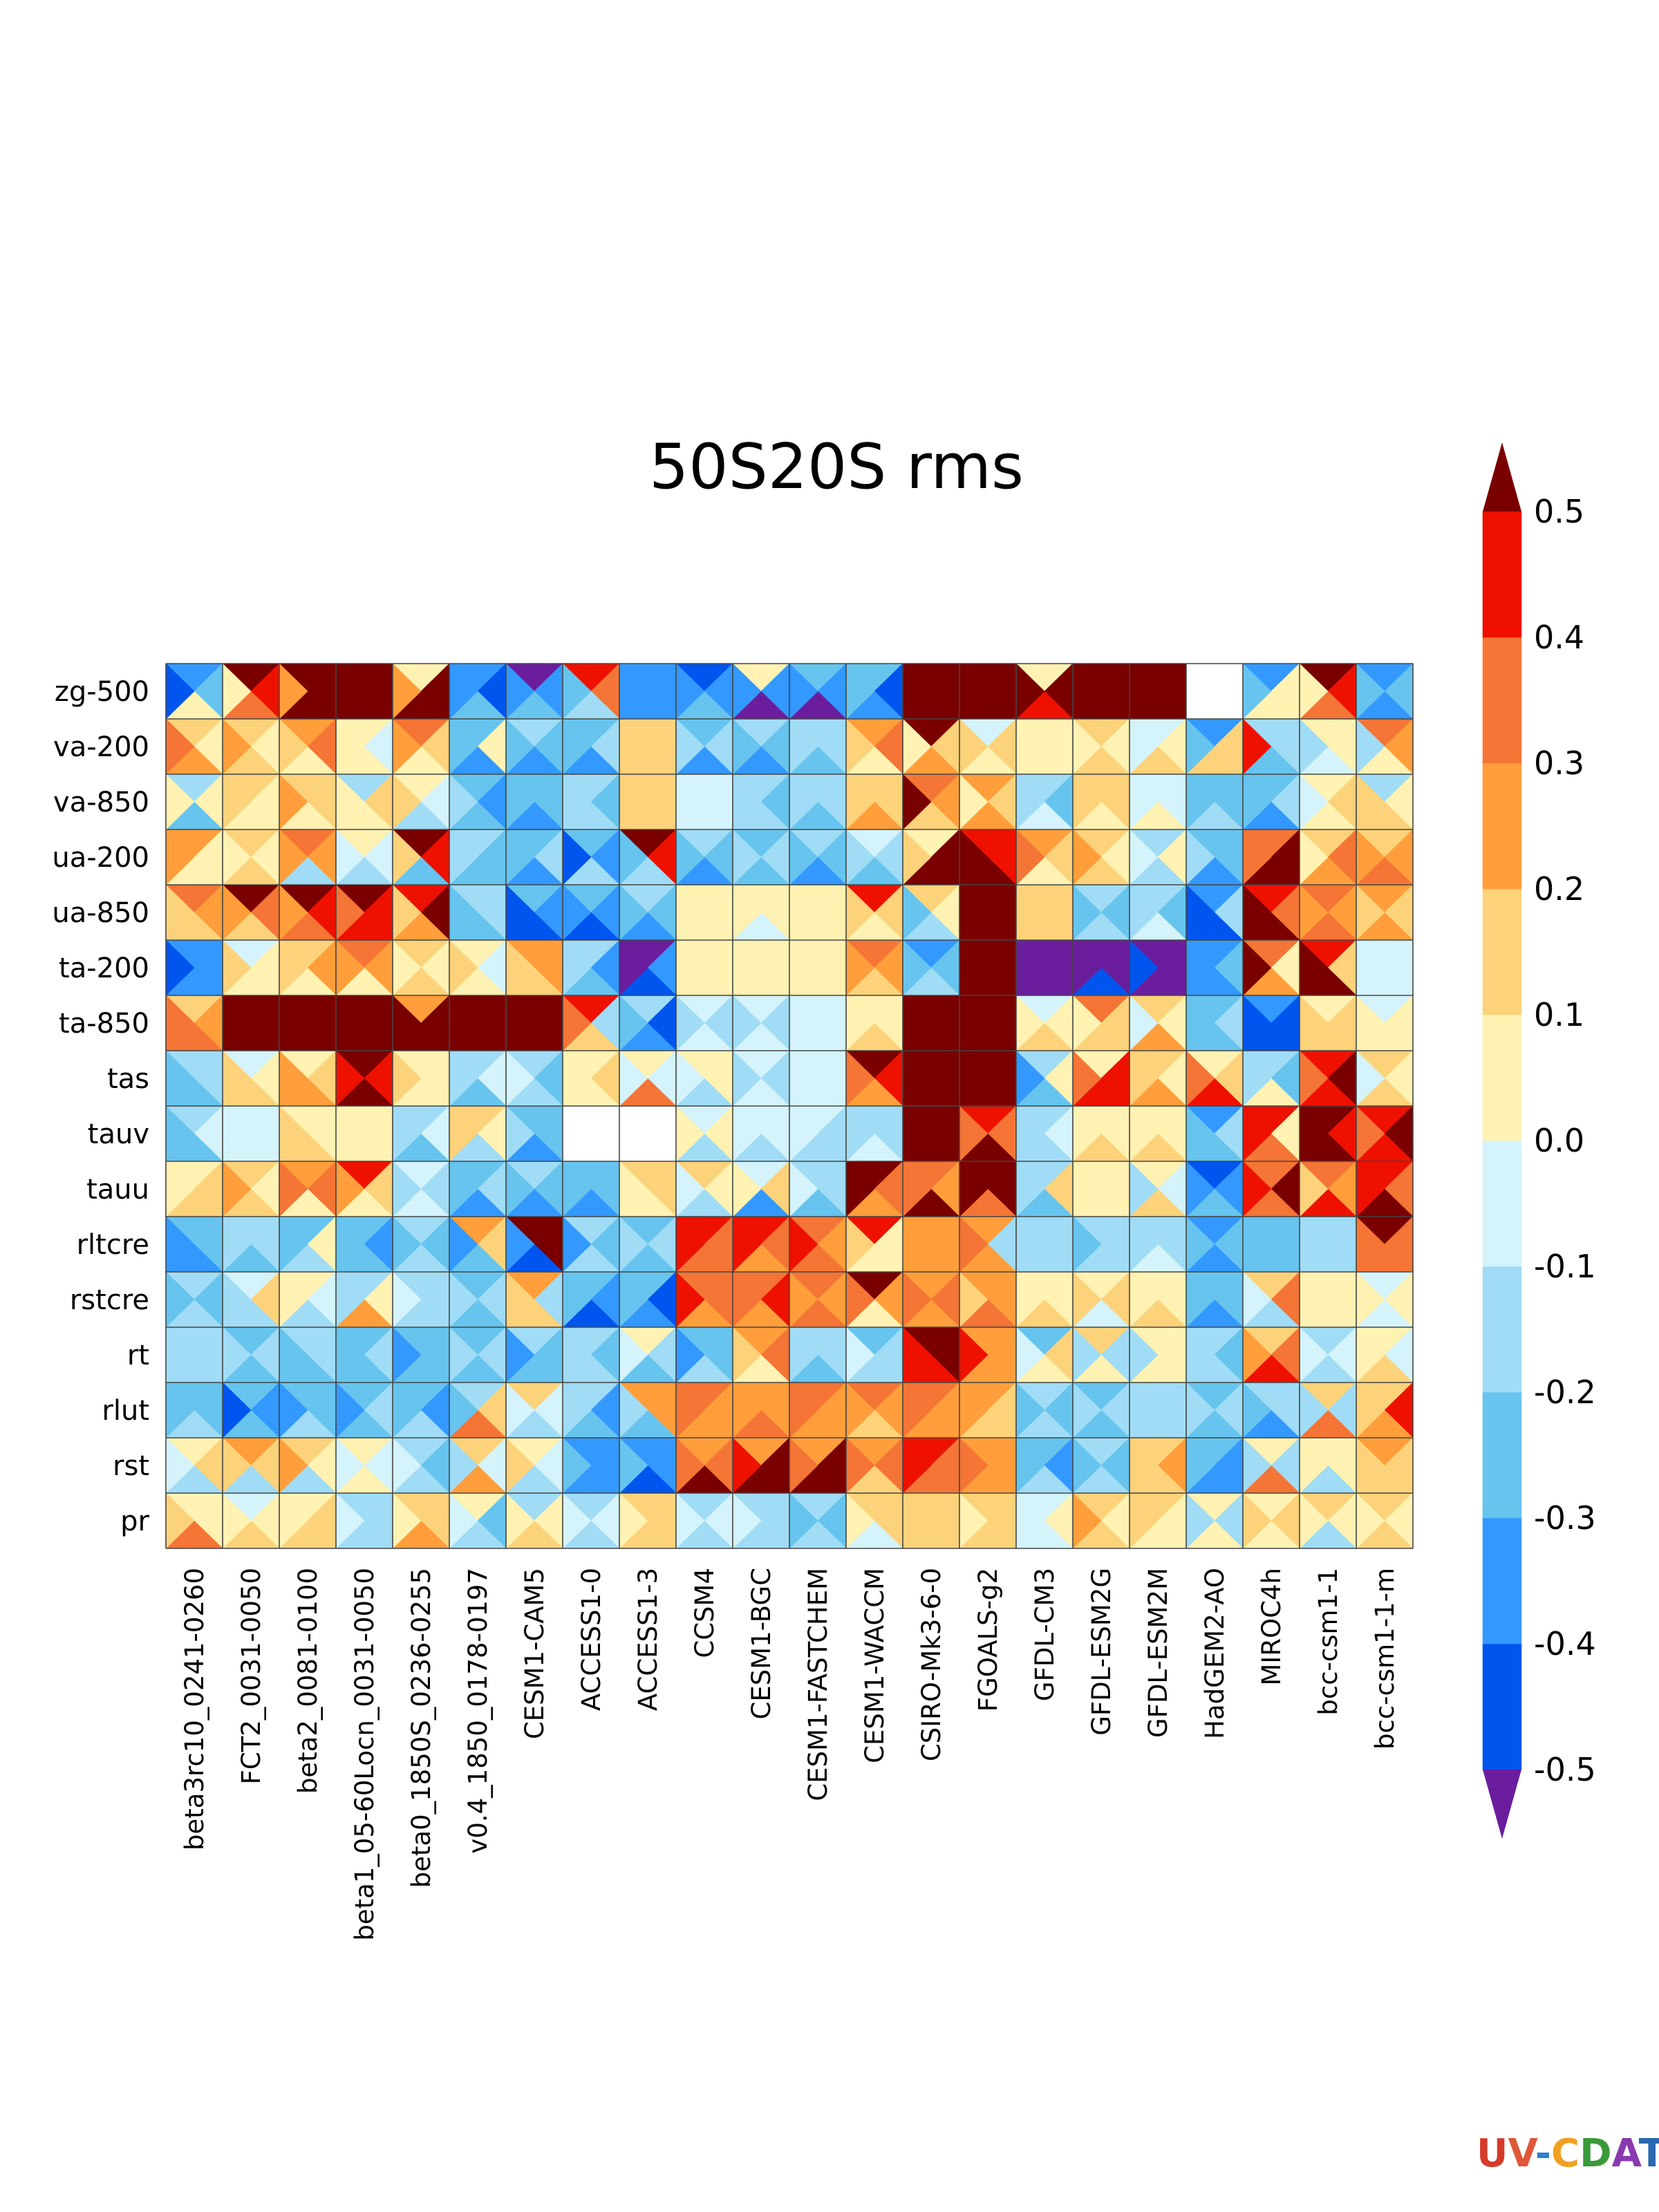 Image resolution: width=1659 pixels, height=2212 pixels. Describe the element at coordinates (1101, 1652) in the screenshot. I see `column-label-GFDL-ESM2G: GFDL-ESM2G` at that location.